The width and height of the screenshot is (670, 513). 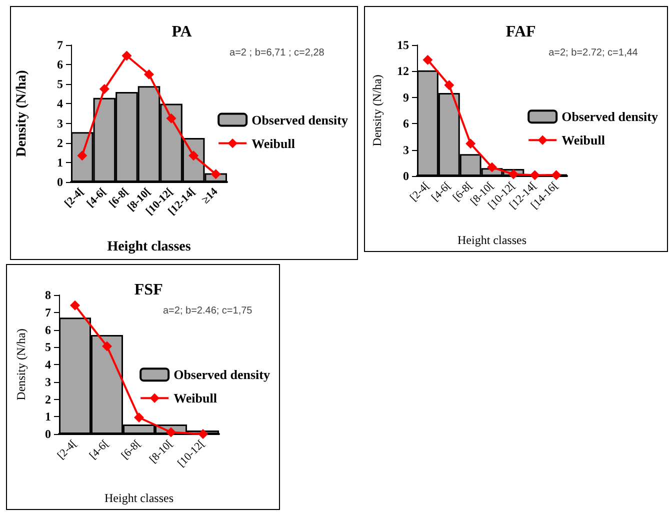 What do you see at coordinates (149, 290) in the screenshot?
I see `chart-title: FSF` at bounding box center [149, 290].